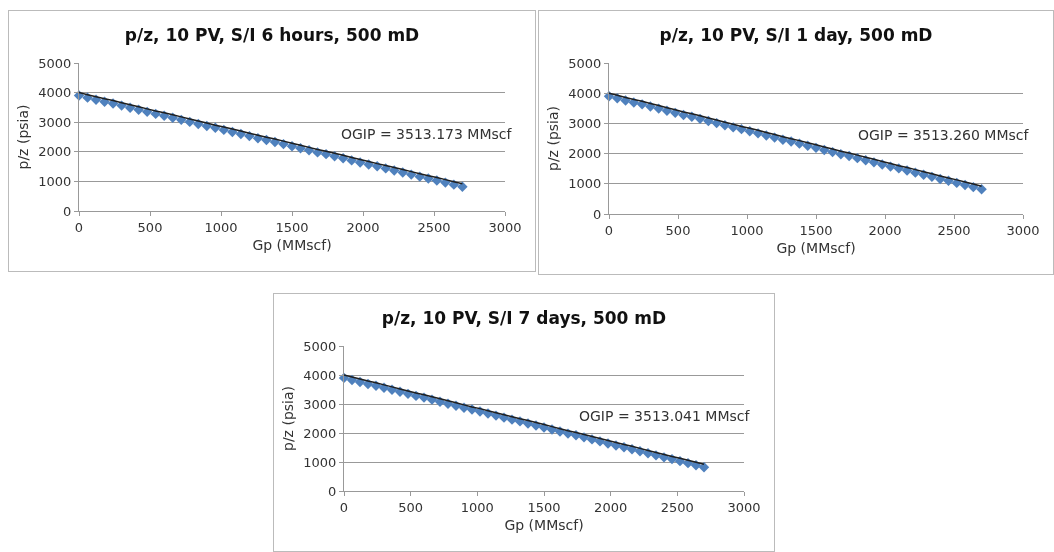 The width and height of the screenshot is (1054, 552). Describe the element at coordinates (427, 134) in the screenshot. I see `annotation: OGIP = 3513.173 MMscf` at that location.